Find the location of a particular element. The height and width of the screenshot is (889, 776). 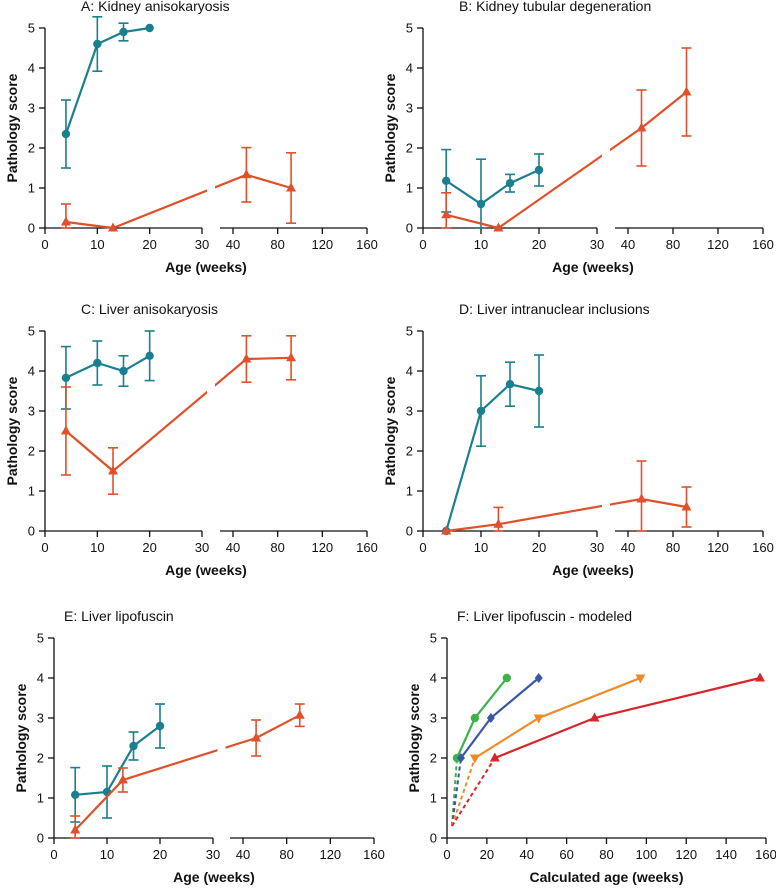

x-tick-label: 10 is located at coordinates (97, 547).